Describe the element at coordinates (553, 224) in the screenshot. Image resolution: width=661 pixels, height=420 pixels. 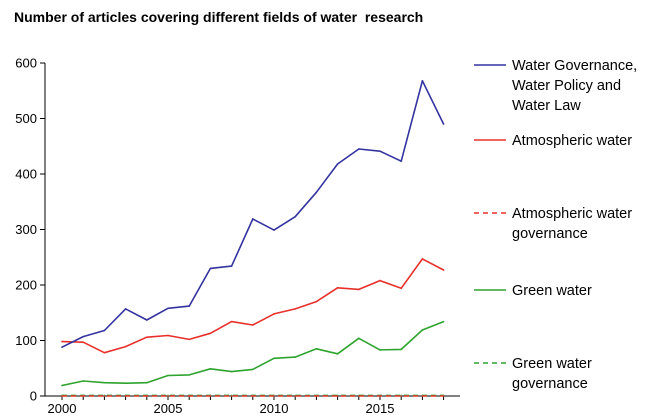
I see `legend-entry: Atmospheric water governance` at that location.